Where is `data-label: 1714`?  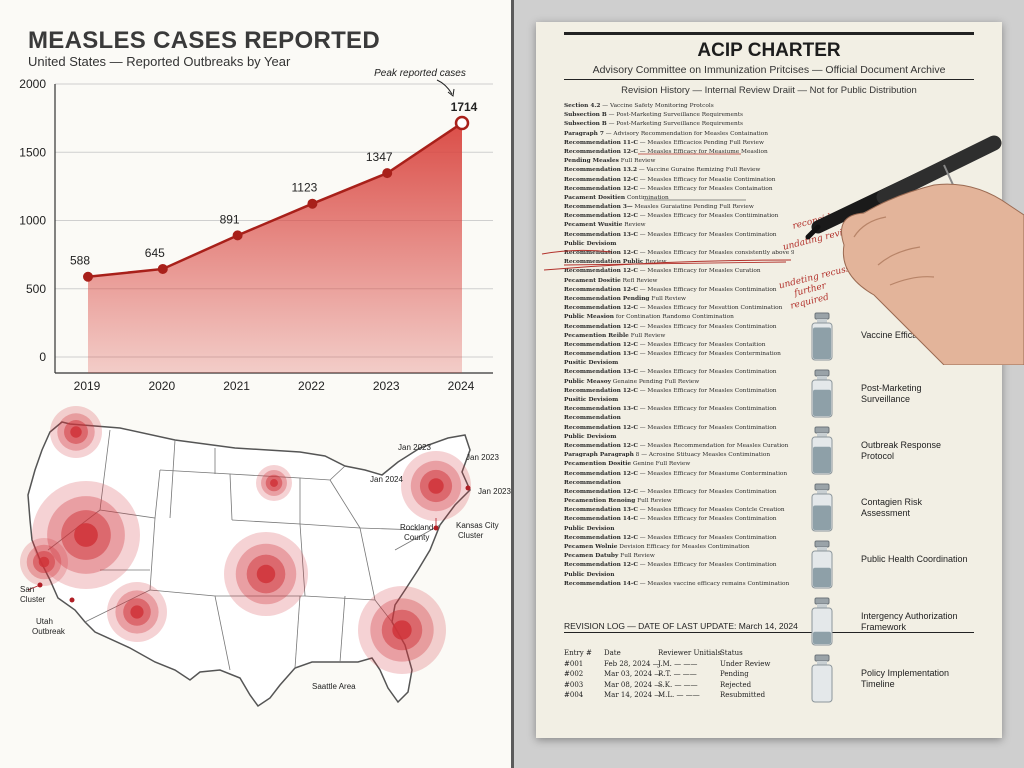
data-label: 1714 is located at coordinates (464, 107).